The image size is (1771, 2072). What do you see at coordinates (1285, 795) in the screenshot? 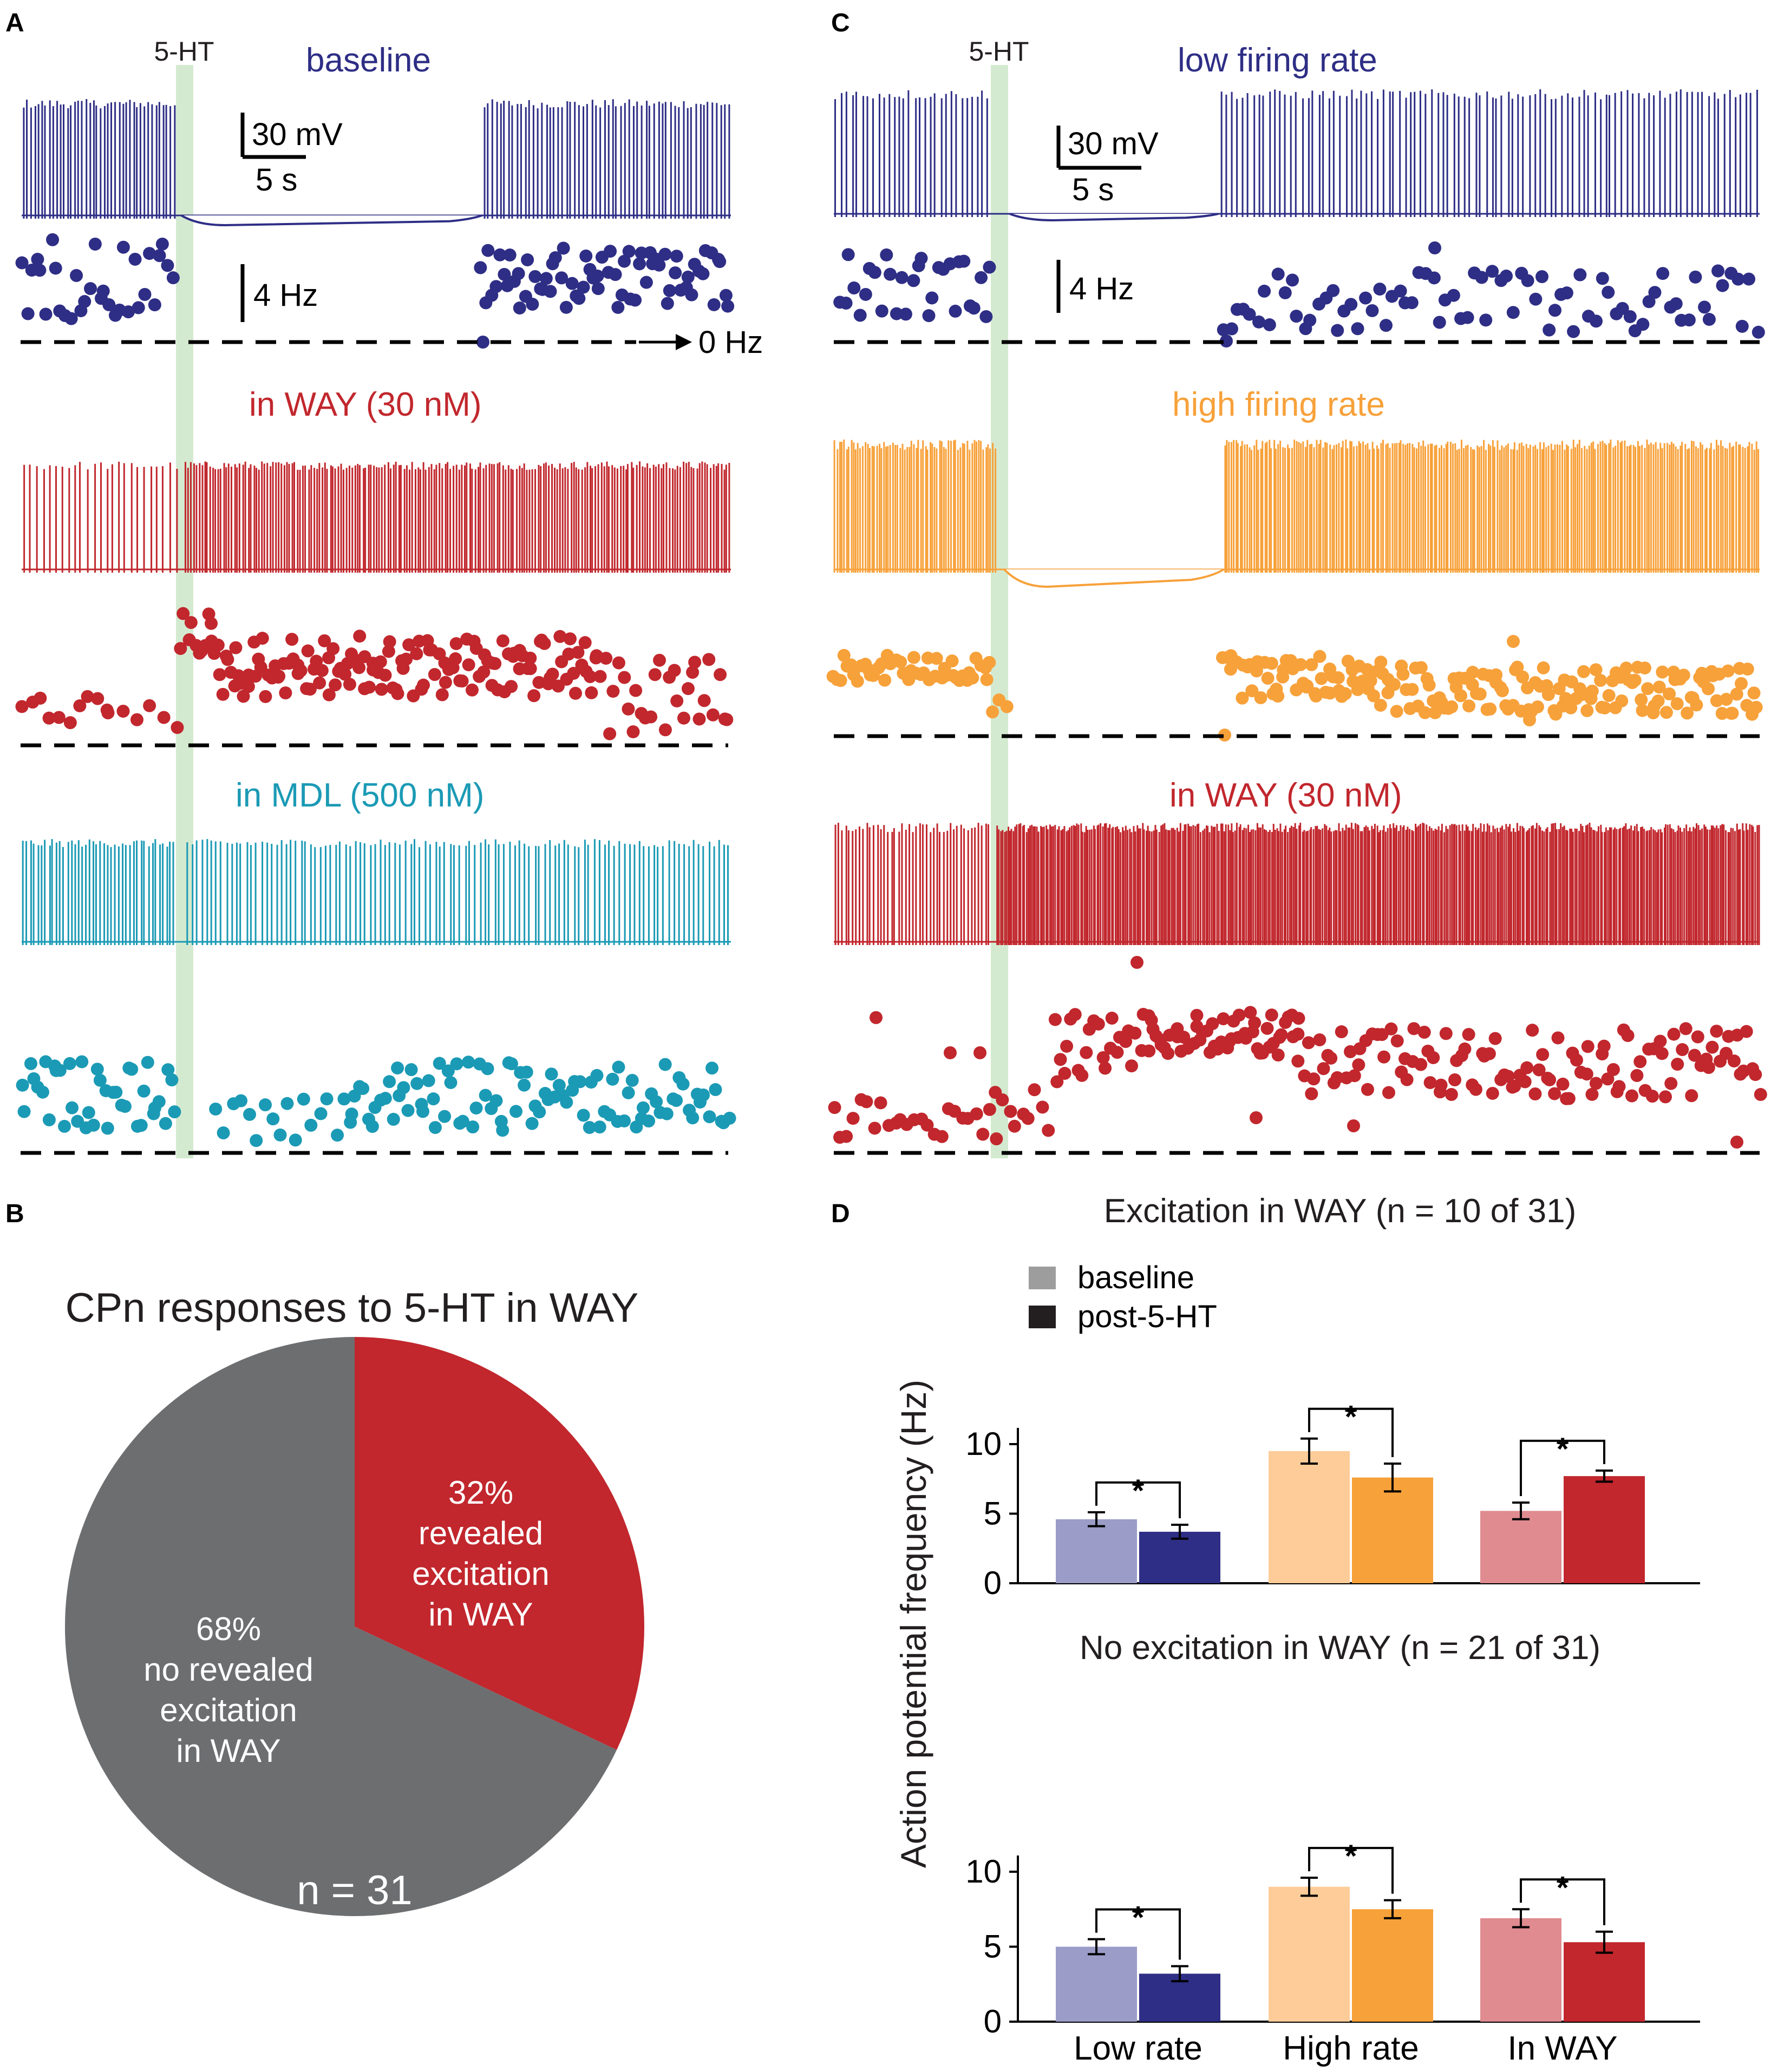
I see `trace-label-c-way: in WAY (30 nM)` at bounding box center [1285, 795].